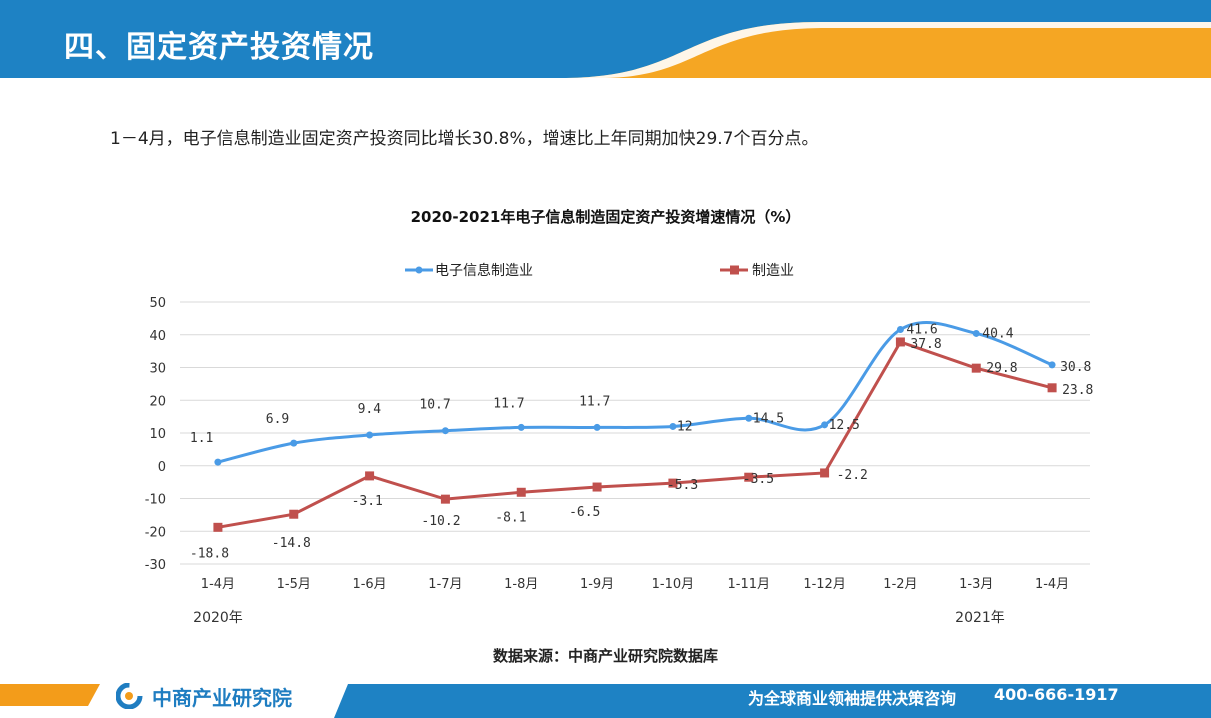  Describe the element at coordinates (1001, 368) in the screenshot. I see `data-label-manufacturing: 29.8` at that location.